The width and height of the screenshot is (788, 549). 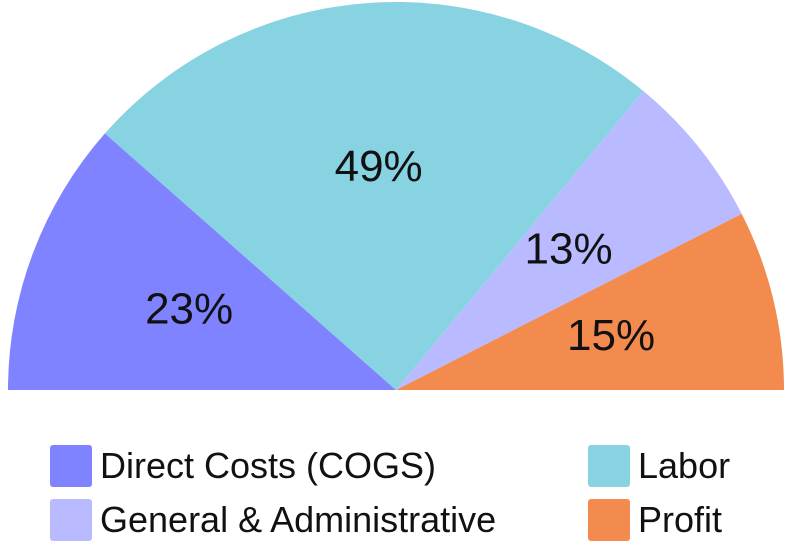 What do you see at coordinates (611, 335) in the screenshot?
I see `slice-label-profit: 15%` at bounding box center [611, 335].